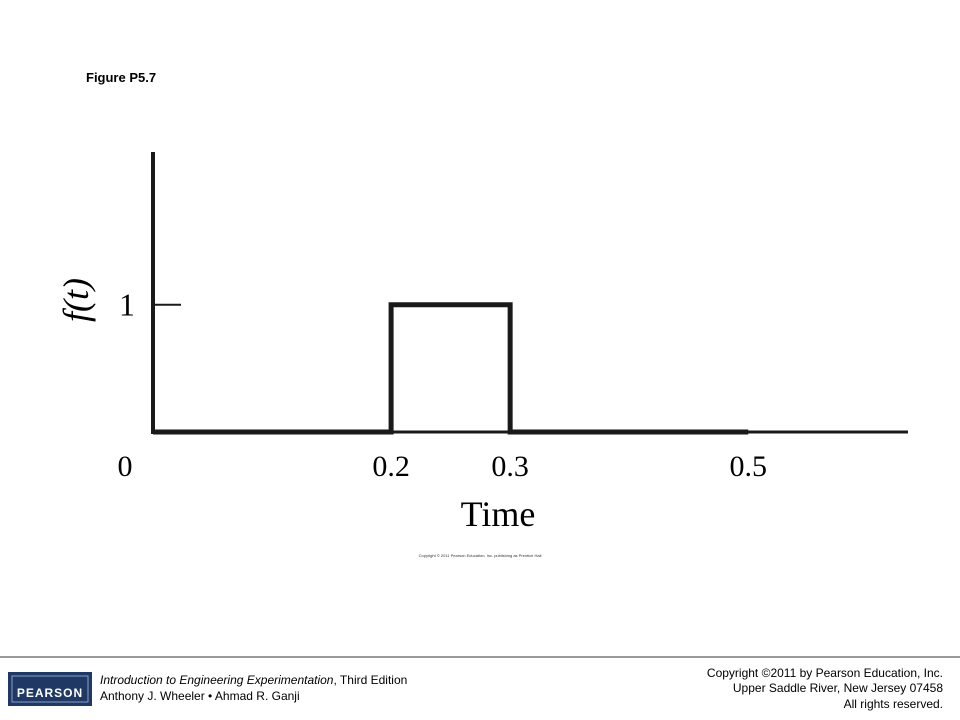  Describe the element at coordinates (200, 696) in the screenshot. I see `authors: Anthony J. Wheeler • Ahmad R. Ganji` at that location.